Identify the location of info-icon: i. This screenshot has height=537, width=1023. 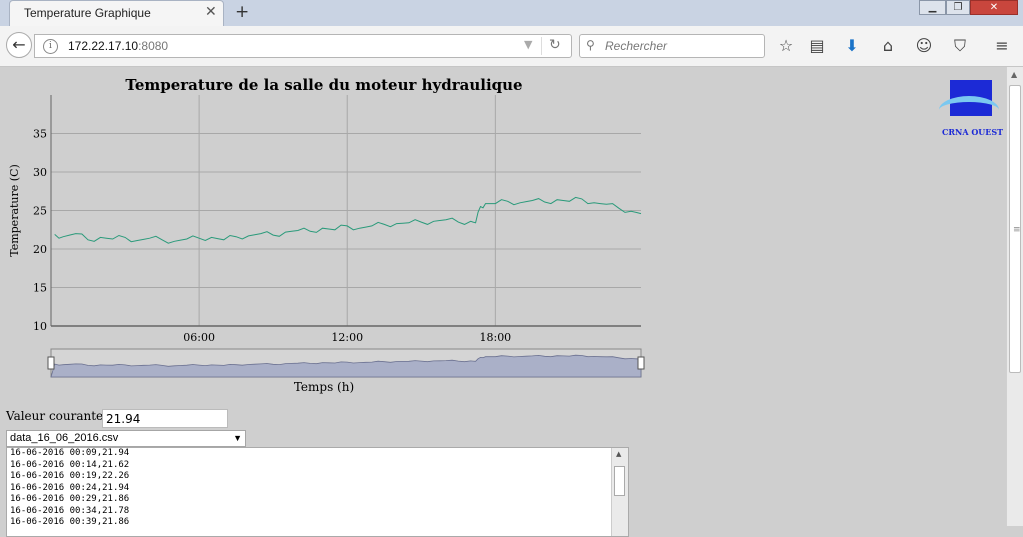
(50, 46).